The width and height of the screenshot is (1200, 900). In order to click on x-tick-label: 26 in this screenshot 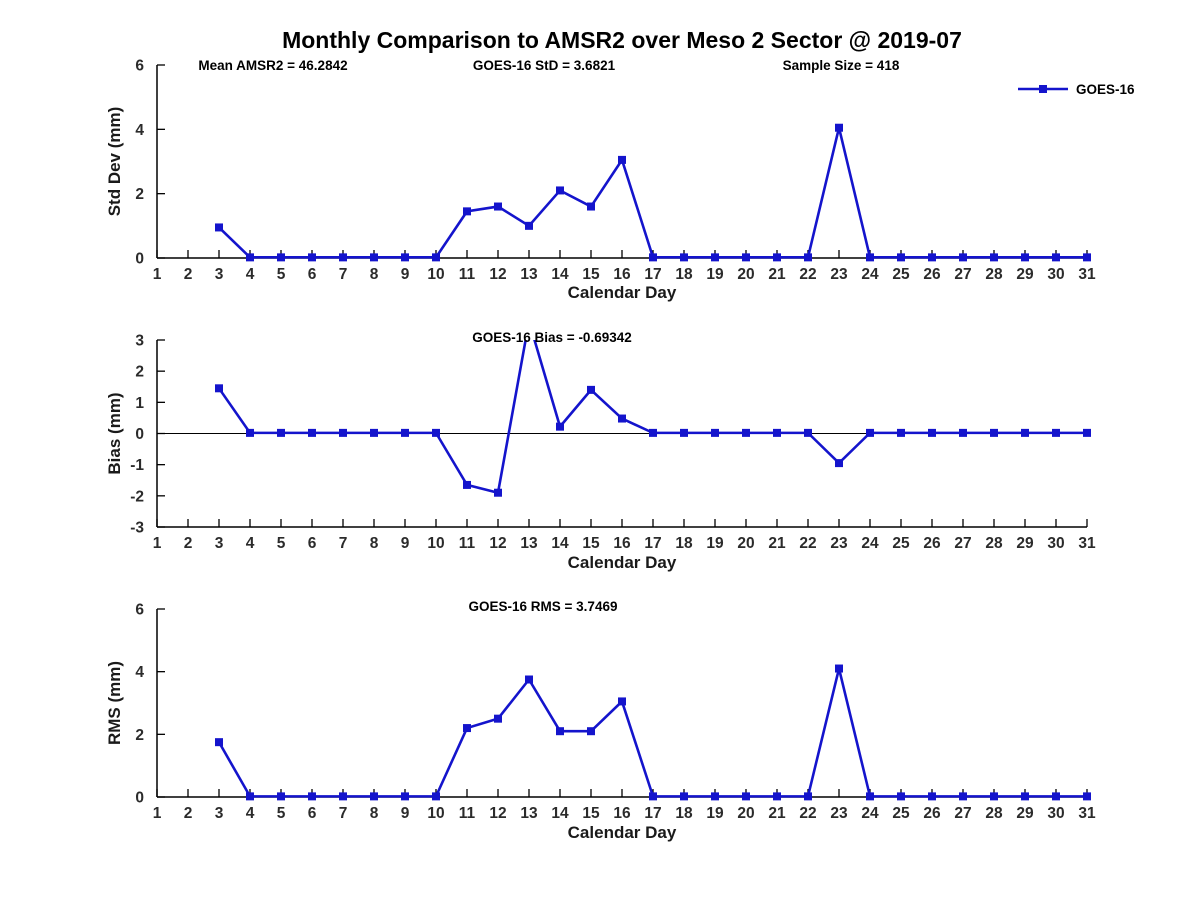, I will do `click(932, 813)`.